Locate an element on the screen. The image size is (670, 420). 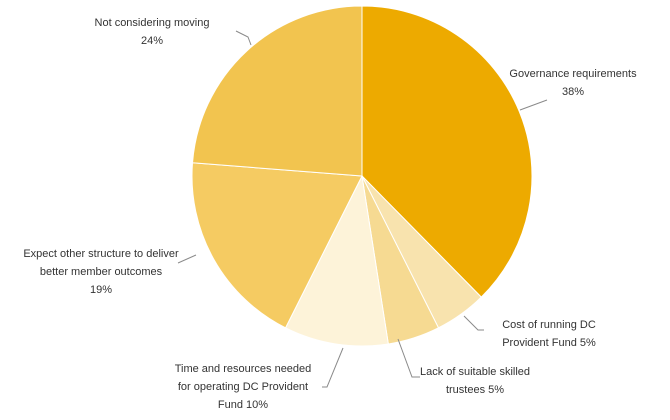
slice-label-3-line-1: for operating DC Provident is located at coordinates (243, 387).